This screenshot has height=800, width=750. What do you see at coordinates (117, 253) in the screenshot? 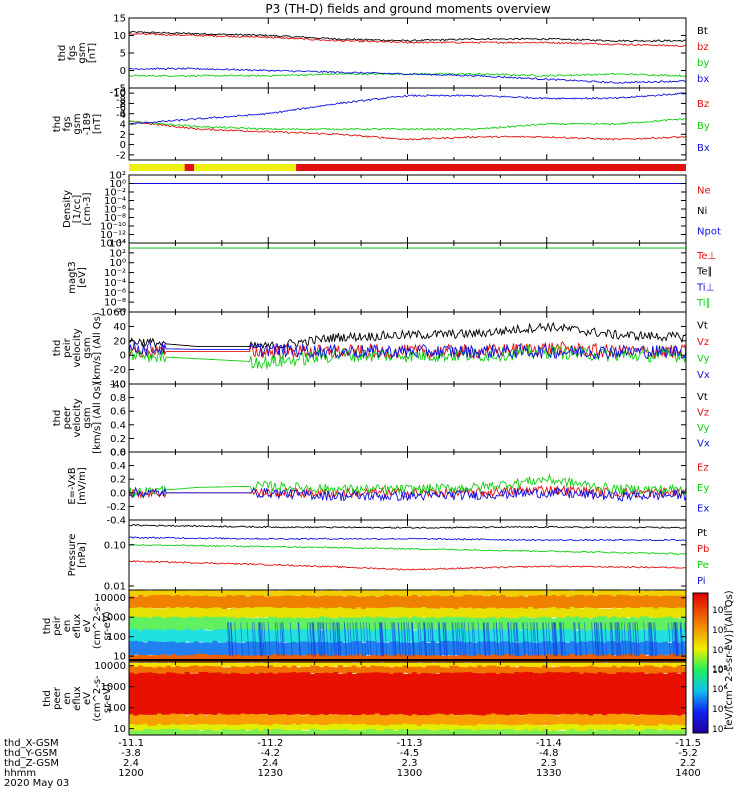
I see `y-tick-label: 10²` at bounding box center [117, 253].